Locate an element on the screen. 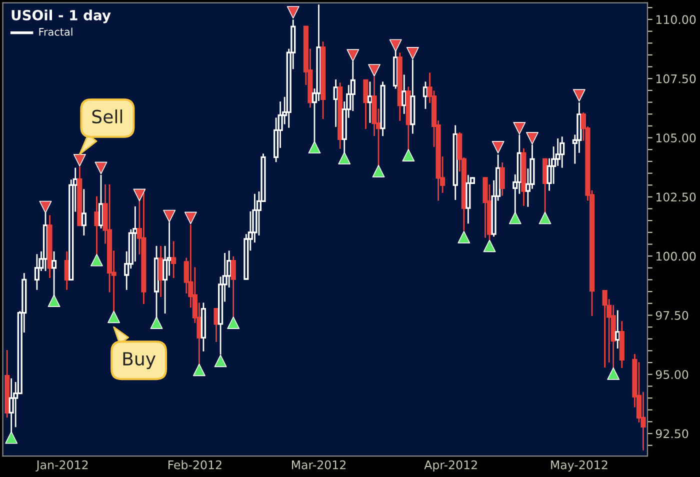 This screenshot has width=700, height=477. y-tick-label: 95.00 is located at coordinates (672, 375).